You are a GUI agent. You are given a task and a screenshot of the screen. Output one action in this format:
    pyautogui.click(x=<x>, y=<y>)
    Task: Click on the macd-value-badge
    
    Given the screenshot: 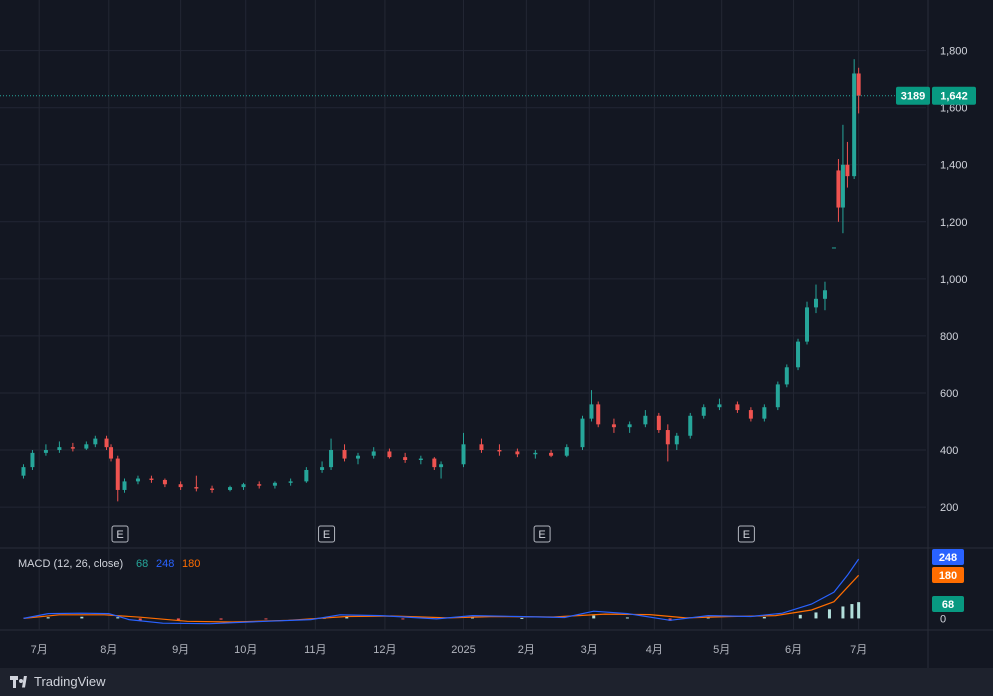 What is the action you would take?
    pyautogui.click(x=948, y=557)
    